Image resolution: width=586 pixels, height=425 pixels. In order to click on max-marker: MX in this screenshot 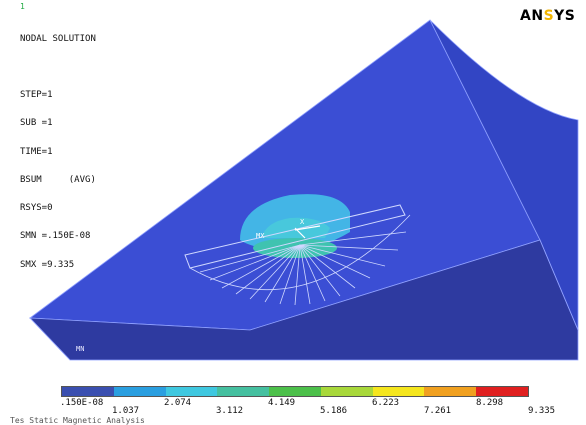, I will do `click(260, 236)`.